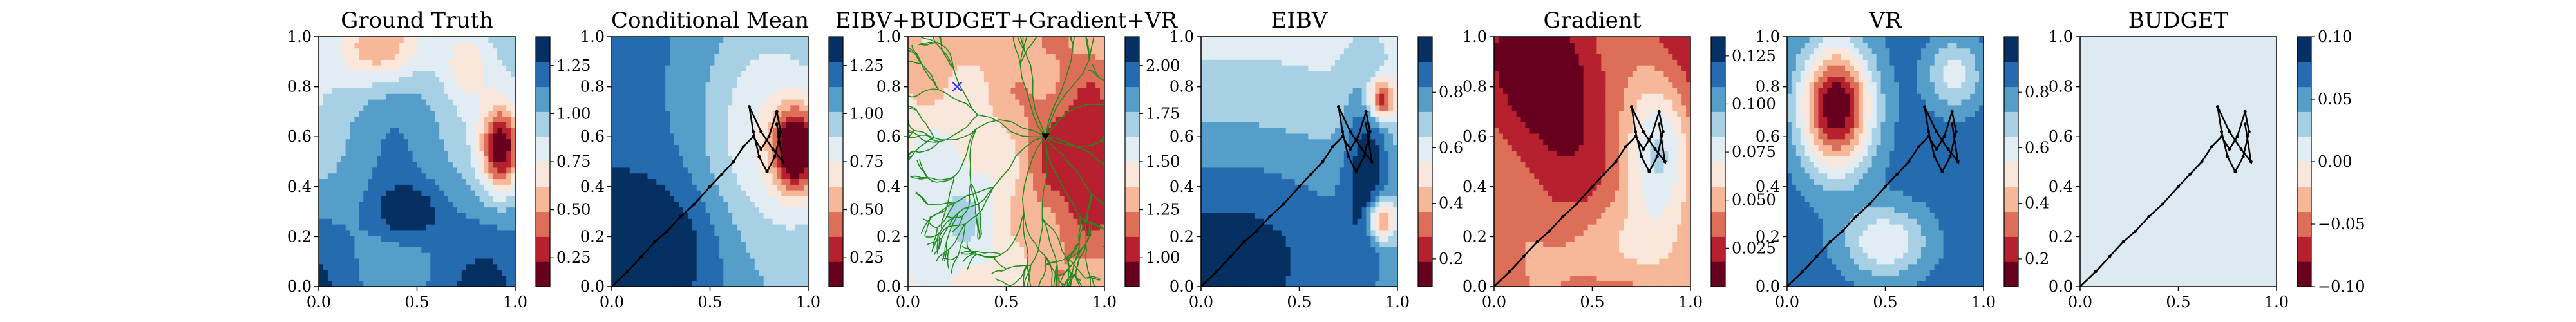  What do you see at coordinates (666, 232) in the screenshot?
I see `trajectory-point` at bounding box center [666, 232].